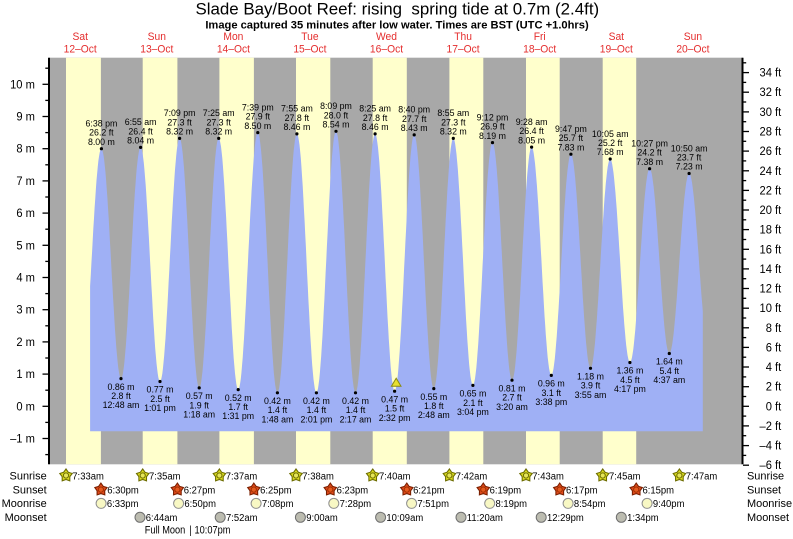 This screenshot has height=539, width=793. Describe the element at coordinates (692, 49) in the screenshot. I see `svg-text: 20–Oct` at that location.